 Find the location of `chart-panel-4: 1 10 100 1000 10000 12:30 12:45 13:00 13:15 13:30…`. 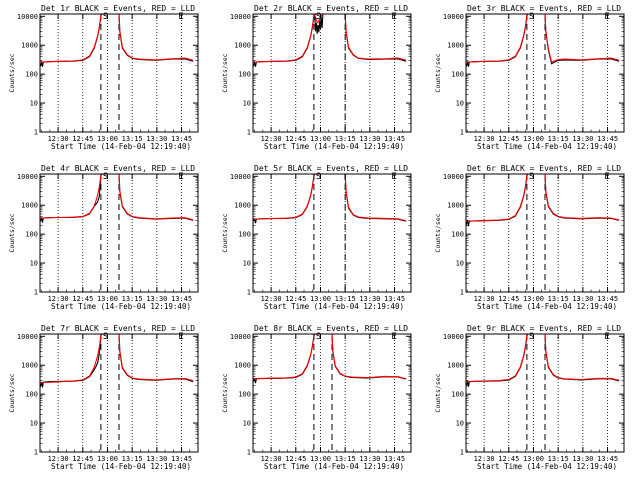

chart-panel-4: 1 10 100 1000 10000 12:30 12:45 13:00 13:15 13:30… is located at coordinates (103, 237).